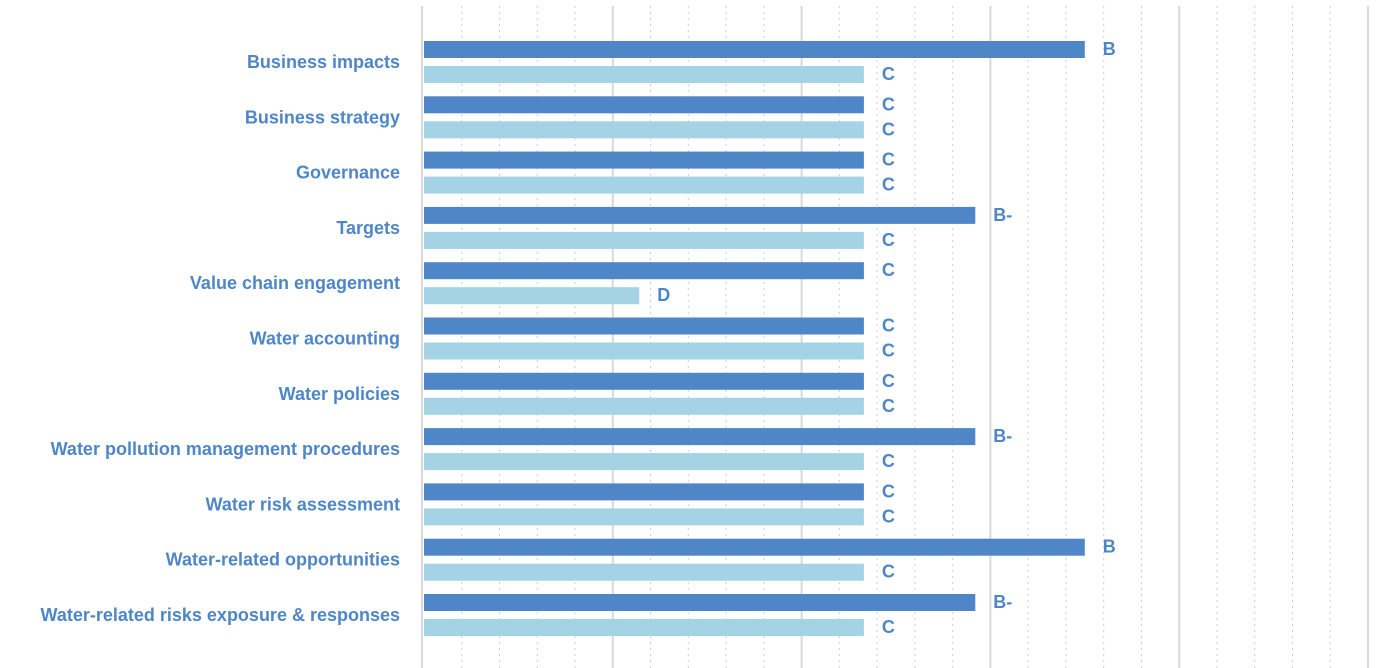 The image size is (1376, 668). What do you see at coordinates (323, 62) in the screenshot?
I see `category-label: Business impacts` at bounding box center [323, 62].